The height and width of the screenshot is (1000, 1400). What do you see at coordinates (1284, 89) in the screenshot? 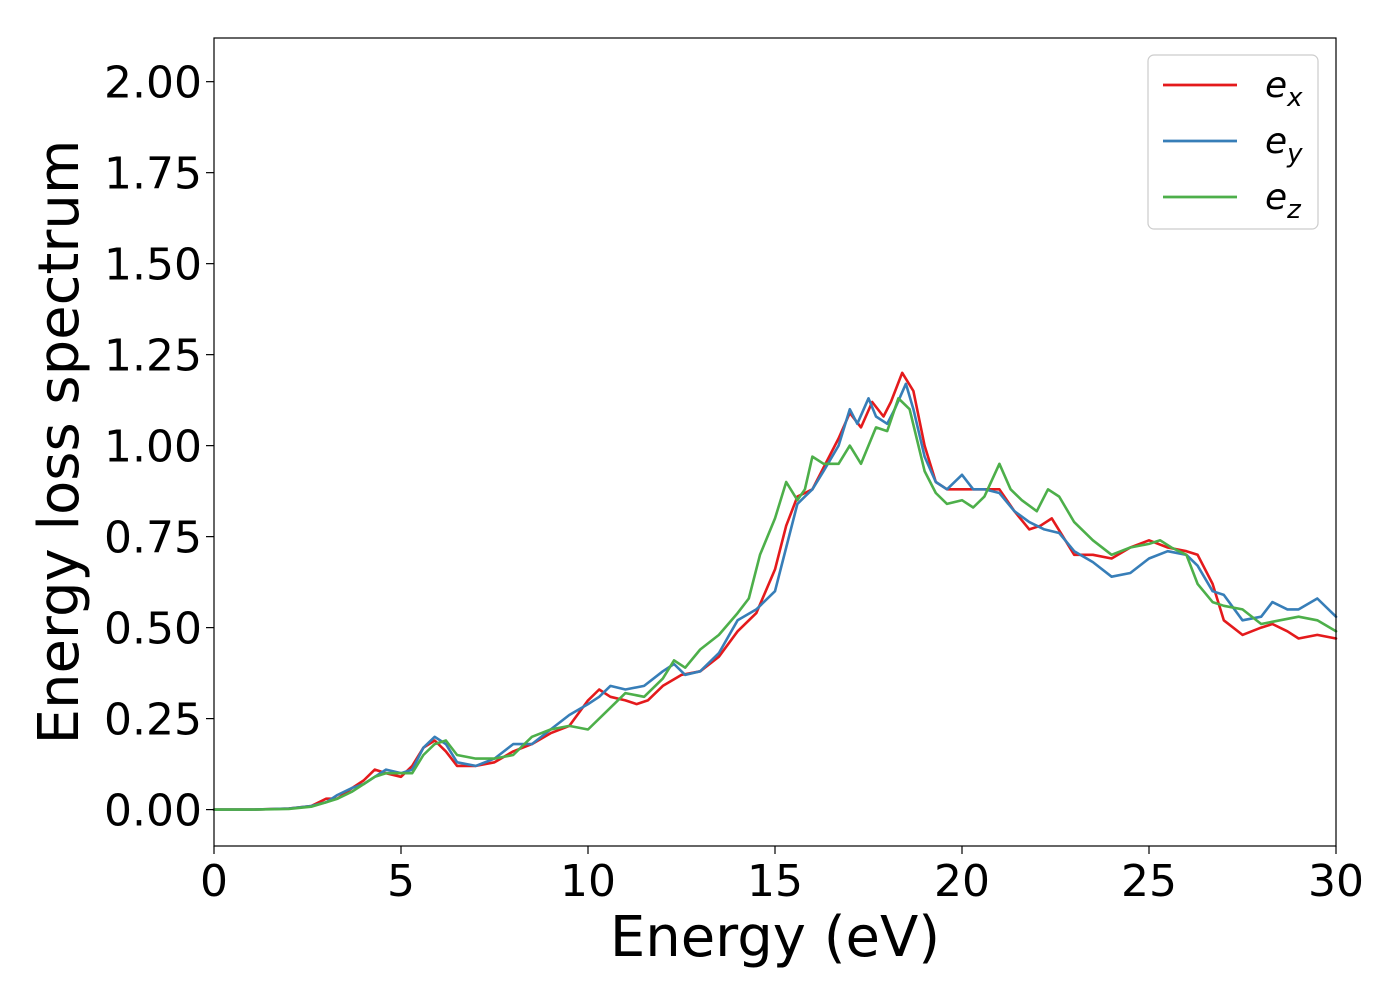
I see `legend-label-x: ex` at bounding box center [1284, 89].